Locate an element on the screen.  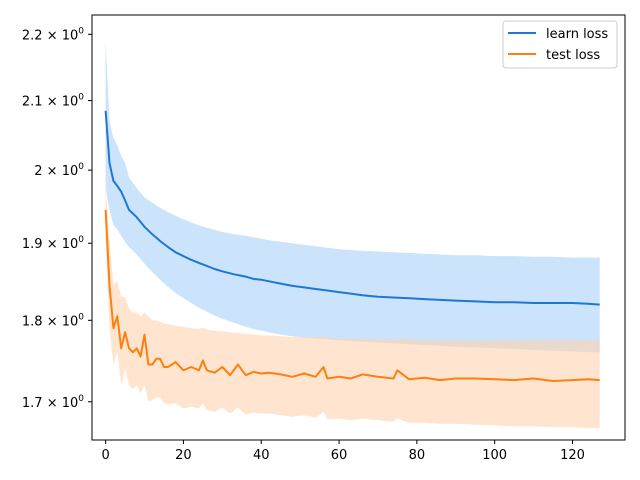
y-tick-label: 2 × 100 is located at coordinates (59, 170).